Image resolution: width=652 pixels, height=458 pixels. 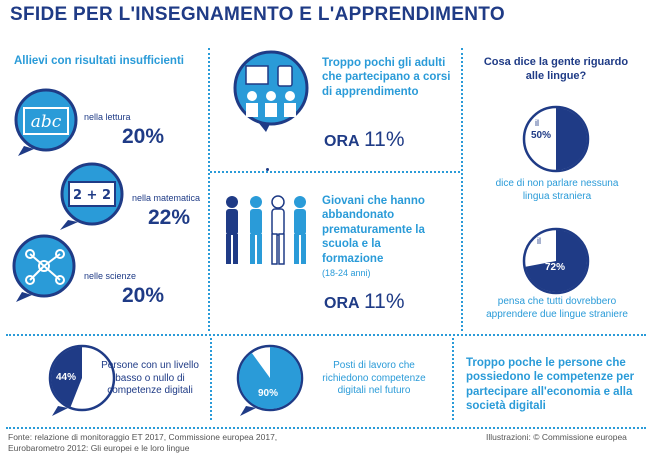 What do you see at coordinates (555, 267) in the screenshot?
I see `pie-2-value: 72%` at bounding box center [555, 267].